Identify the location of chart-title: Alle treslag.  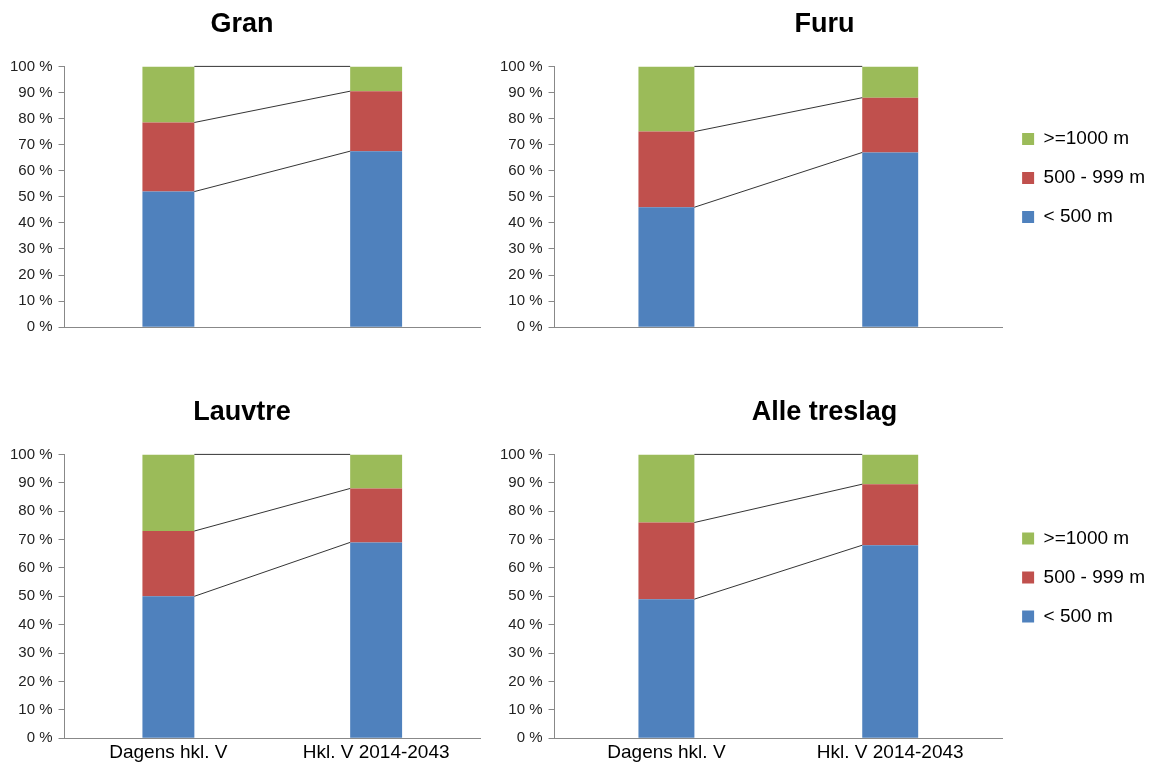
(824, 410).